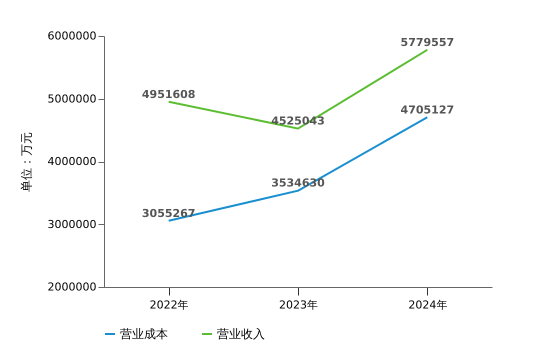  Describe the element at coordinates (144, 334) in the screenshot. I see `legend-label: 营业成本` at that location.